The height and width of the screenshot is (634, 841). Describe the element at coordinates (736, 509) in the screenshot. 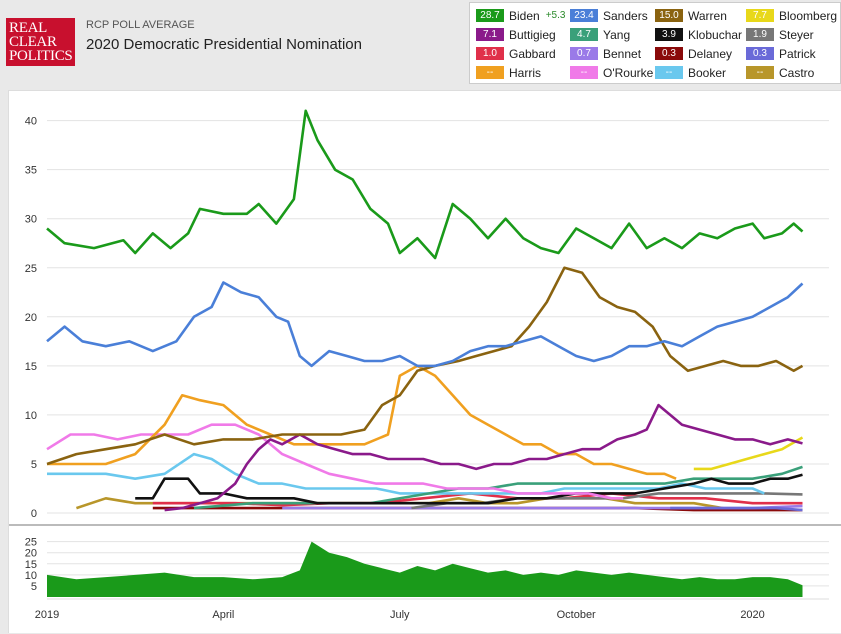

I see `series-line-patrick` at that location.